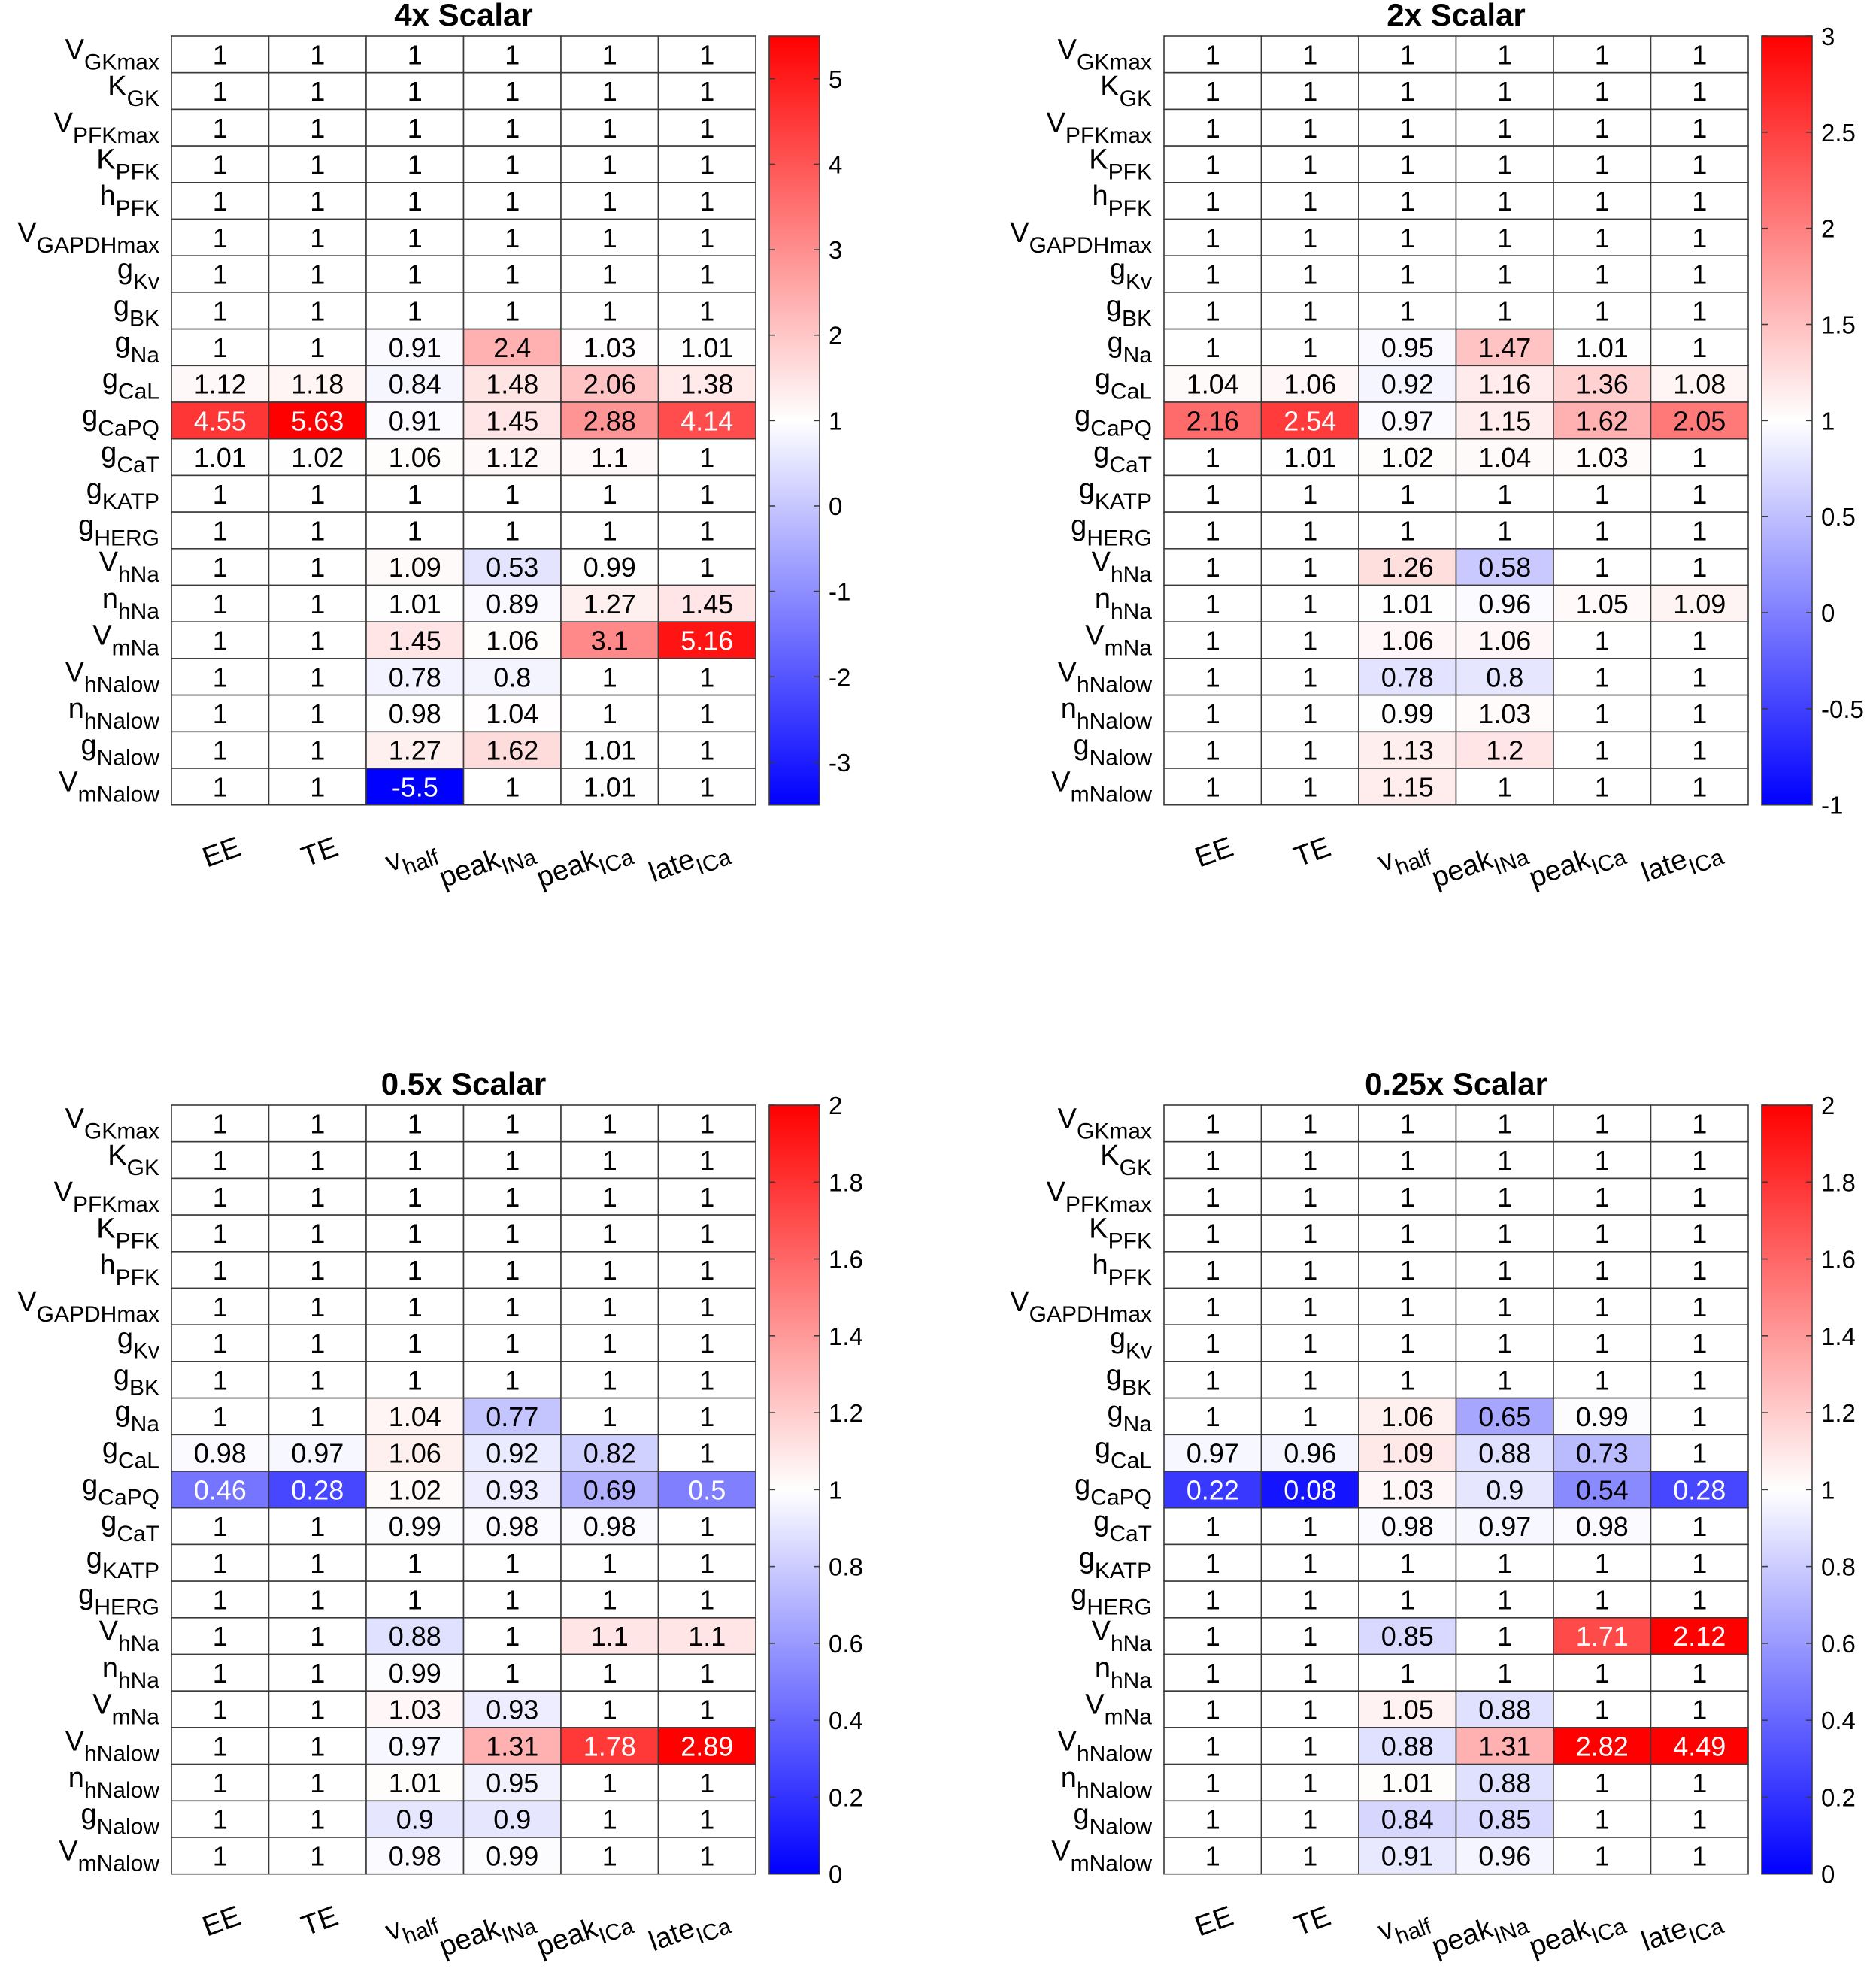 The height and width of the screenshot is (1972, 1876). I want to click on cell-value-label: 1.04, so click(512, 713).